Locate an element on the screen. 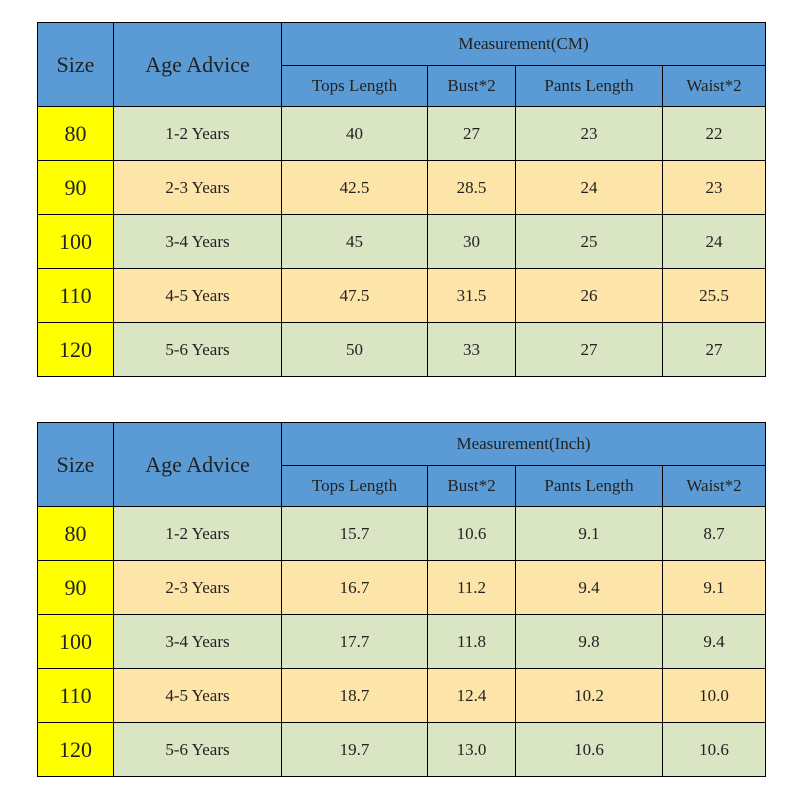 The height and width of the screenshot is (800, 800). measure-cell: 11.8 is located at coordinates (471, 641).